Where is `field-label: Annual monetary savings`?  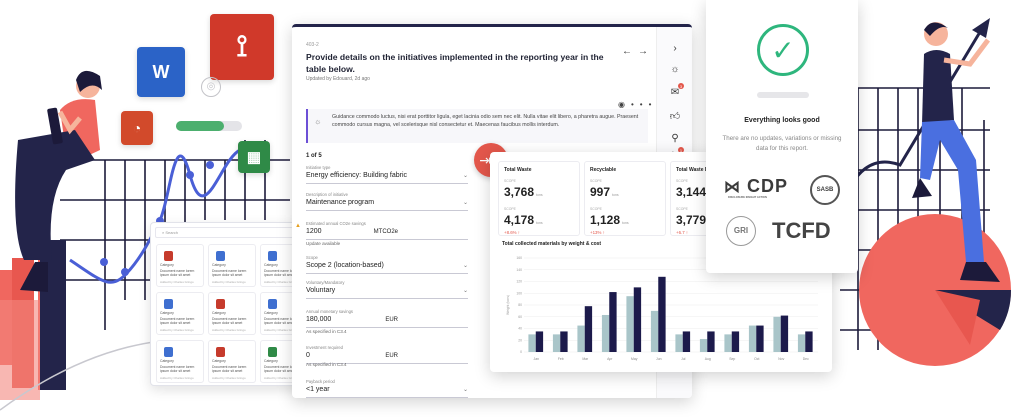 field-label: Annual monetary savings is located at coordinates (330, 311).